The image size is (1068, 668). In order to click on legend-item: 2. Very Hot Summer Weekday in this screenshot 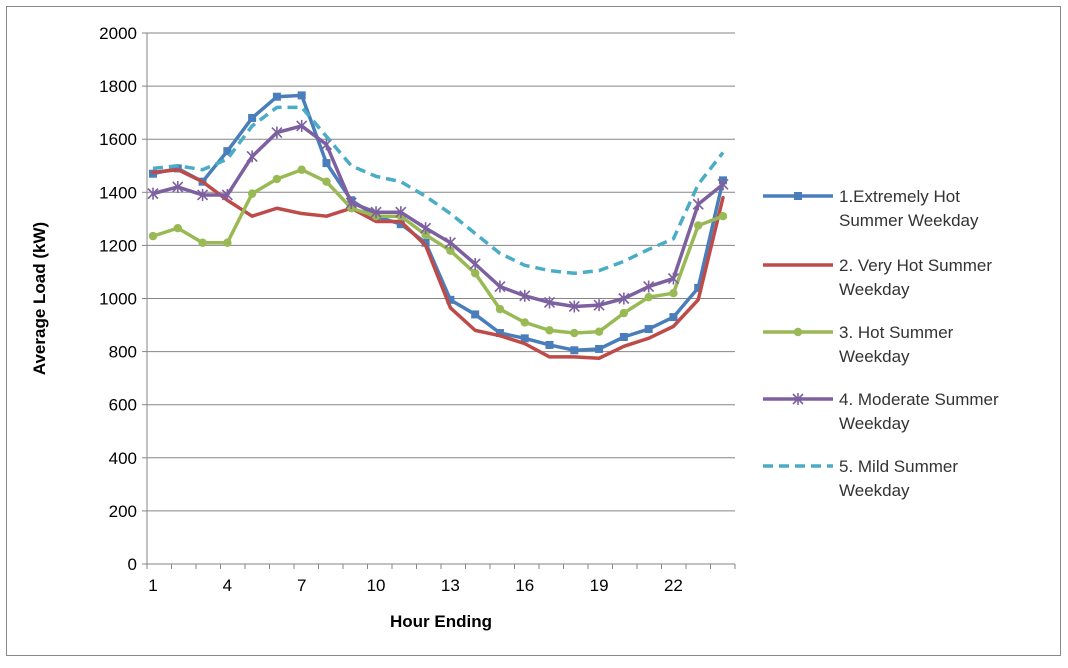, I will do `click(877, 277)`.